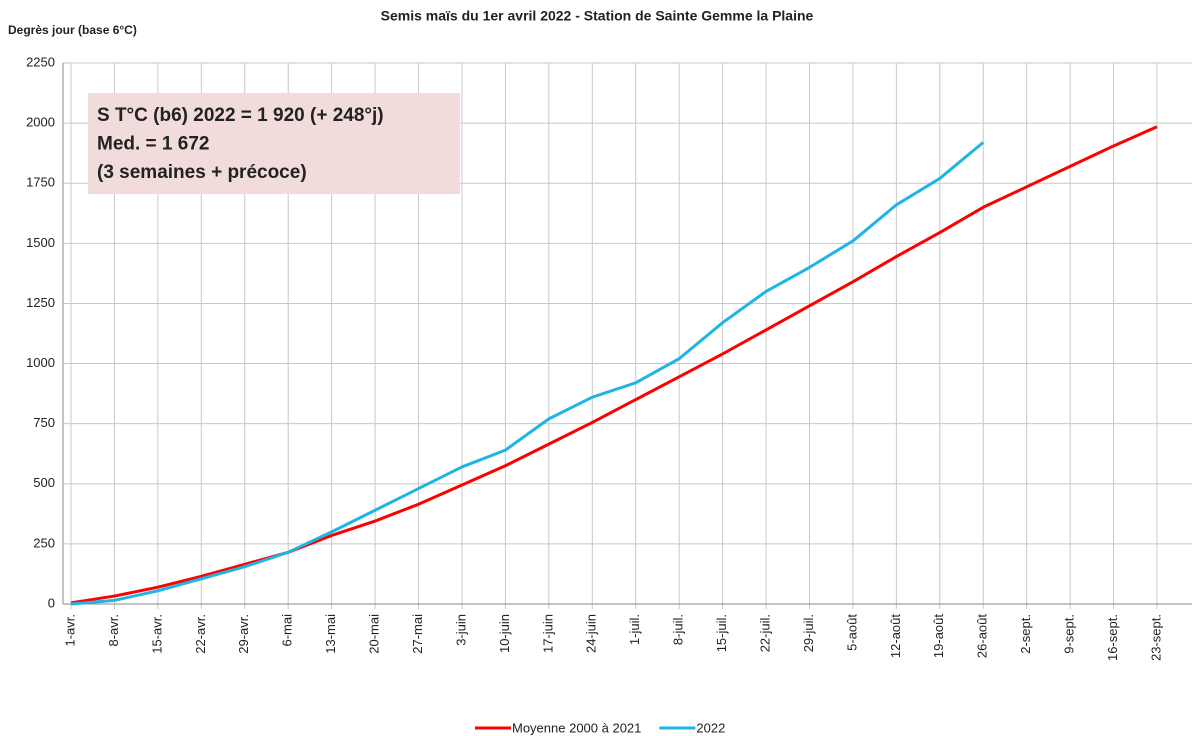  Describe the element at coordinates (1112, 637) in the screenshot. I see `x-tick-label: 16-sept.` at that location.